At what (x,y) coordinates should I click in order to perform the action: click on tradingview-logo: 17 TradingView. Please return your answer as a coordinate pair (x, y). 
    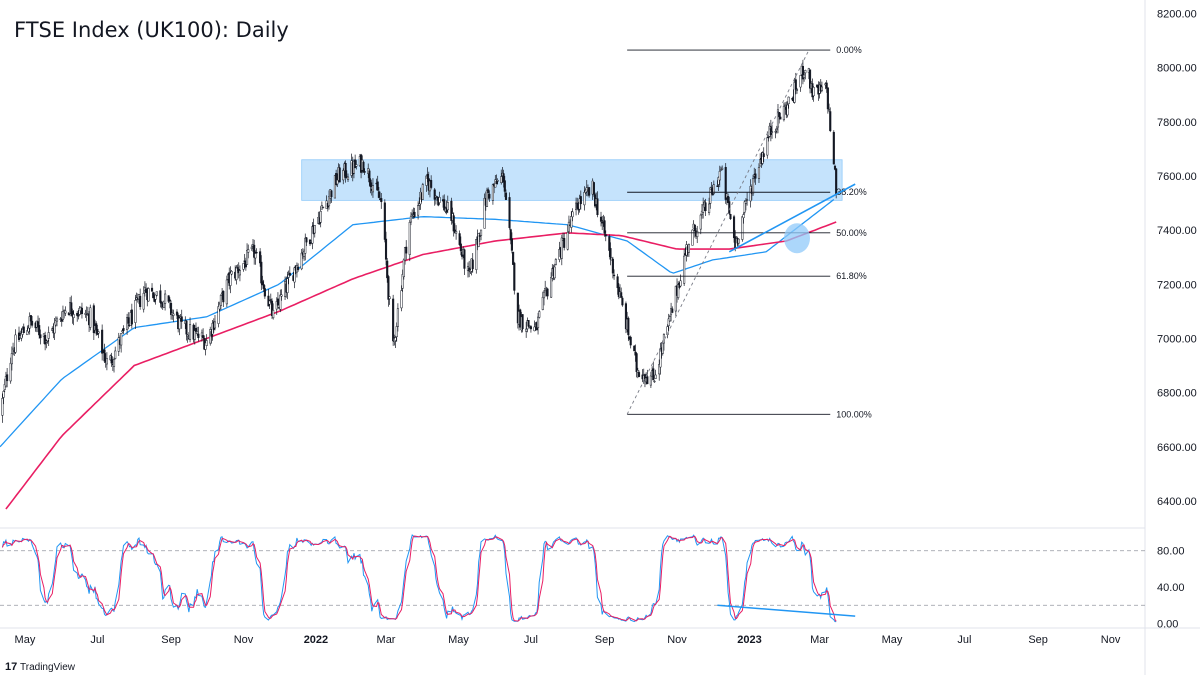
    Looking at the image, I should click on (40, 667).